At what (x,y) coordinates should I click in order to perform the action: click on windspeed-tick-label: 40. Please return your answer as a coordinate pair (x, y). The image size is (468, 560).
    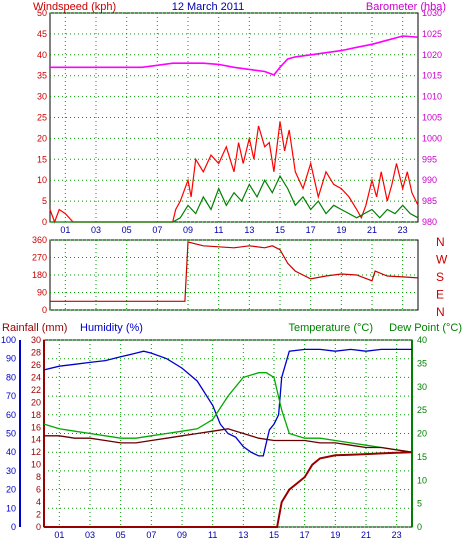
    Looking at the image, I should click on (42, 55).